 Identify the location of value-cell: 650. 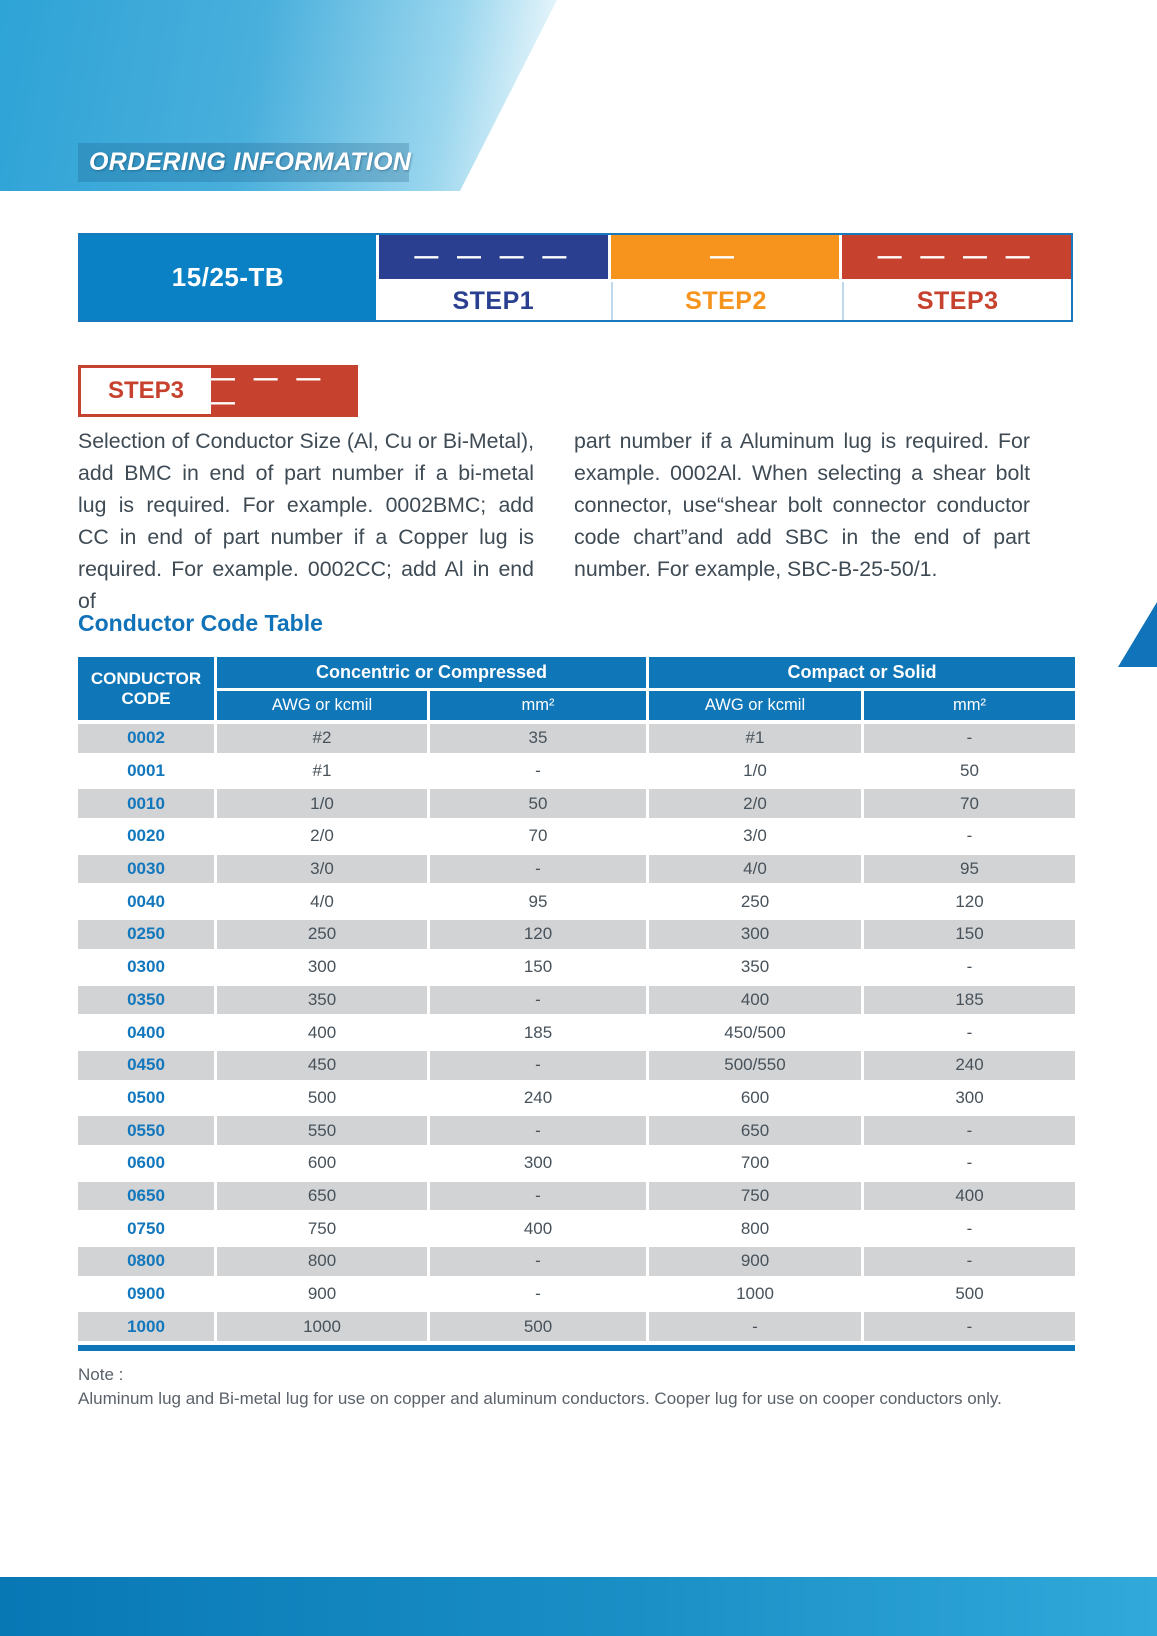
(322, 1196).